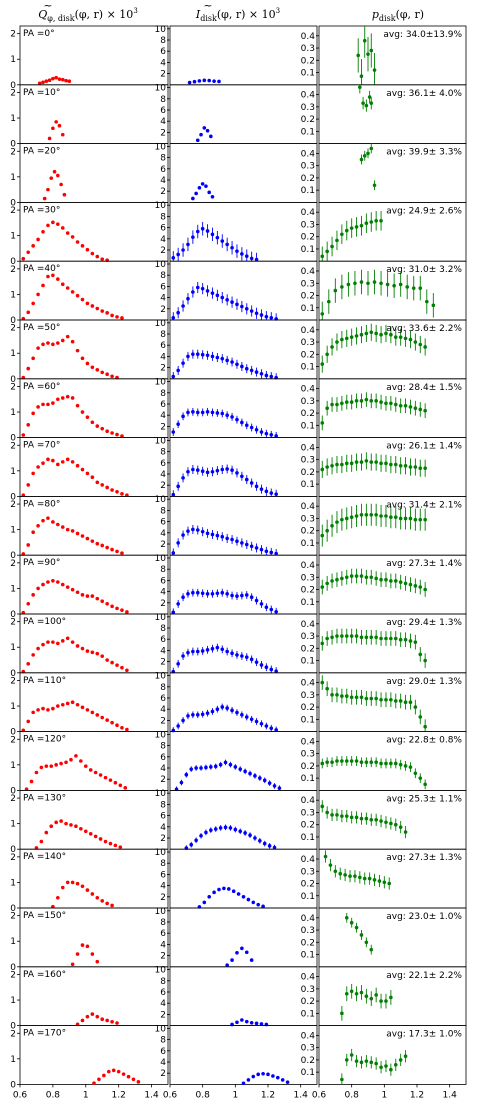 The width and height of the screenshot is (491, 1103). What do you see at coordinates (308, 684) in the screenshot?
I see `y-tick-label: 0.4` at bounding box center [308, 684].